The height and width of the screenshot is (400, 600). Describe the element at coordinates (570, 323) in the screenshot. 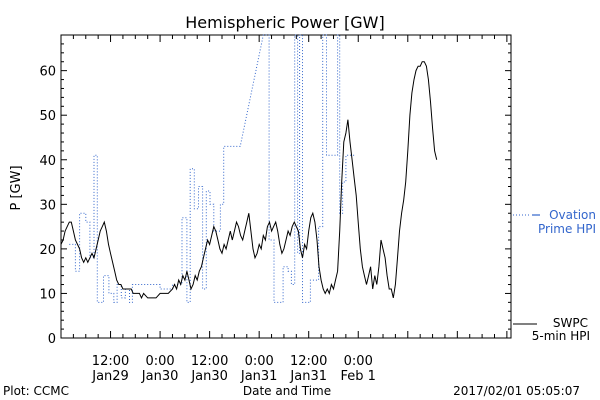

I see `legend-swpc-label-1: SWPC` at that location.